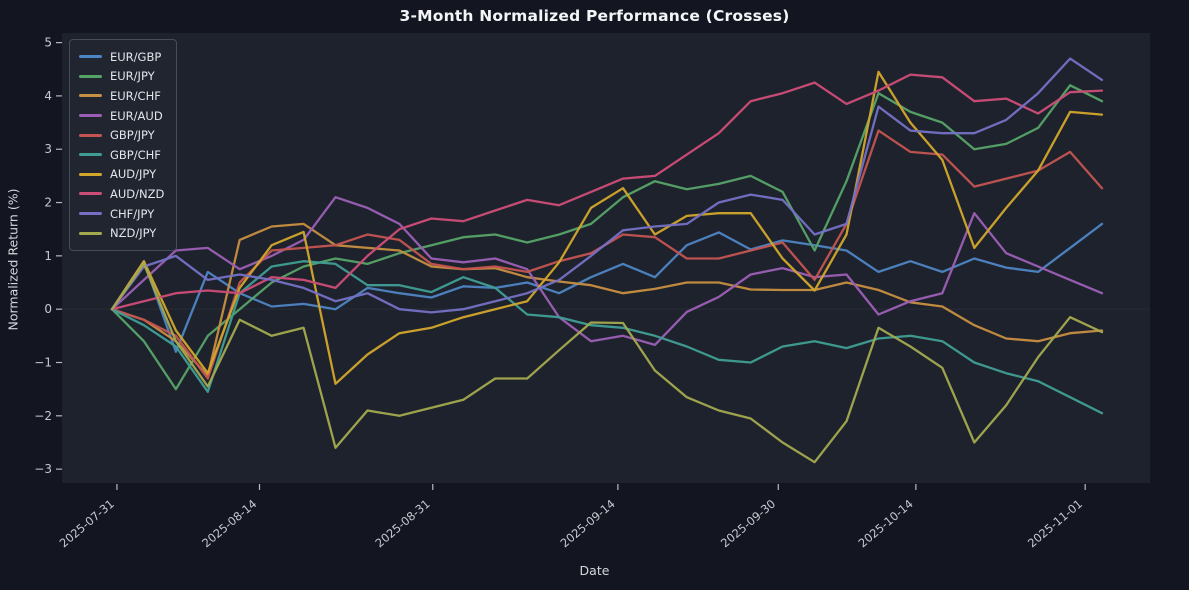 This screenshot has width=1189, height=590. What do you see at coordinates (133, 233) in the screenshot?
I see `legend-label: NZD/JPY` at bounding box center [133, 233].